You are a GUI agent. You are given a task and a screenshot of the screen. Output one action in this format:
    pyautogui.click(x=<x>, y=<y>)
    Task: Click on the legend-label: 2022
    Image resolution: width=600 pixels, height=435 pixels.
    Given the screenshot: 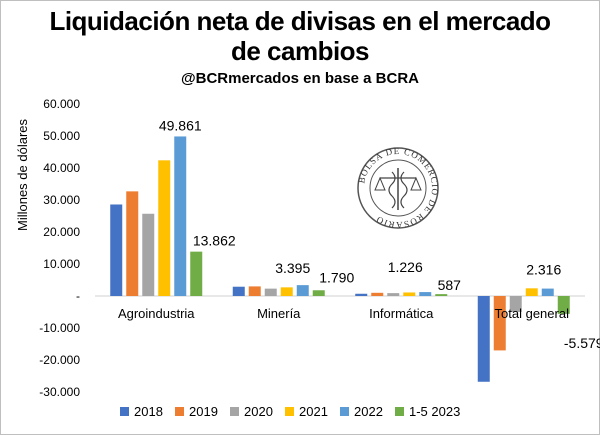 What is the action you would take?
    pyautogui.click(x=368, y=411)
    